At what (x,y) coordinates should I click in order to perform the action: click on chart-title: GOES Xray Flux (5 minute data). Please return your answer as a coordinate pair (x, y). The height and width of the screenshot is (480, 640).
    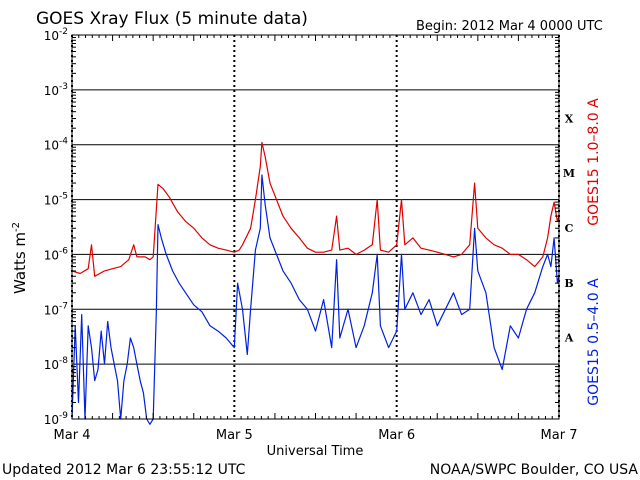
    Looking at the image, I should click on (172, 19).